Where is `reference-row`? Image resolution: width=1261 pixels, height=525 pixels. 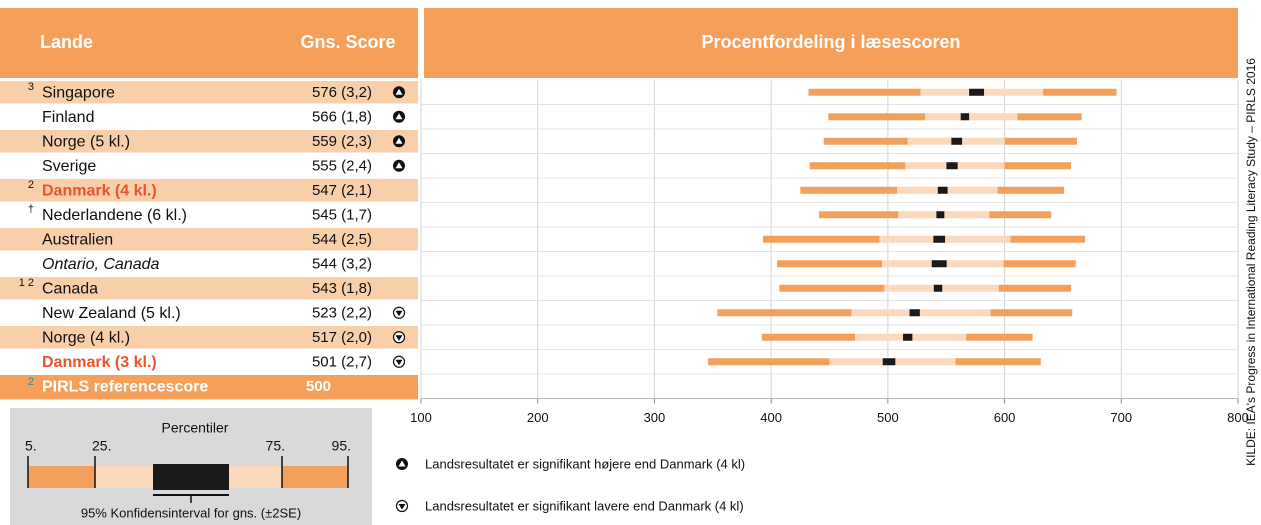
reference-row is located at coordinates (209, 387).